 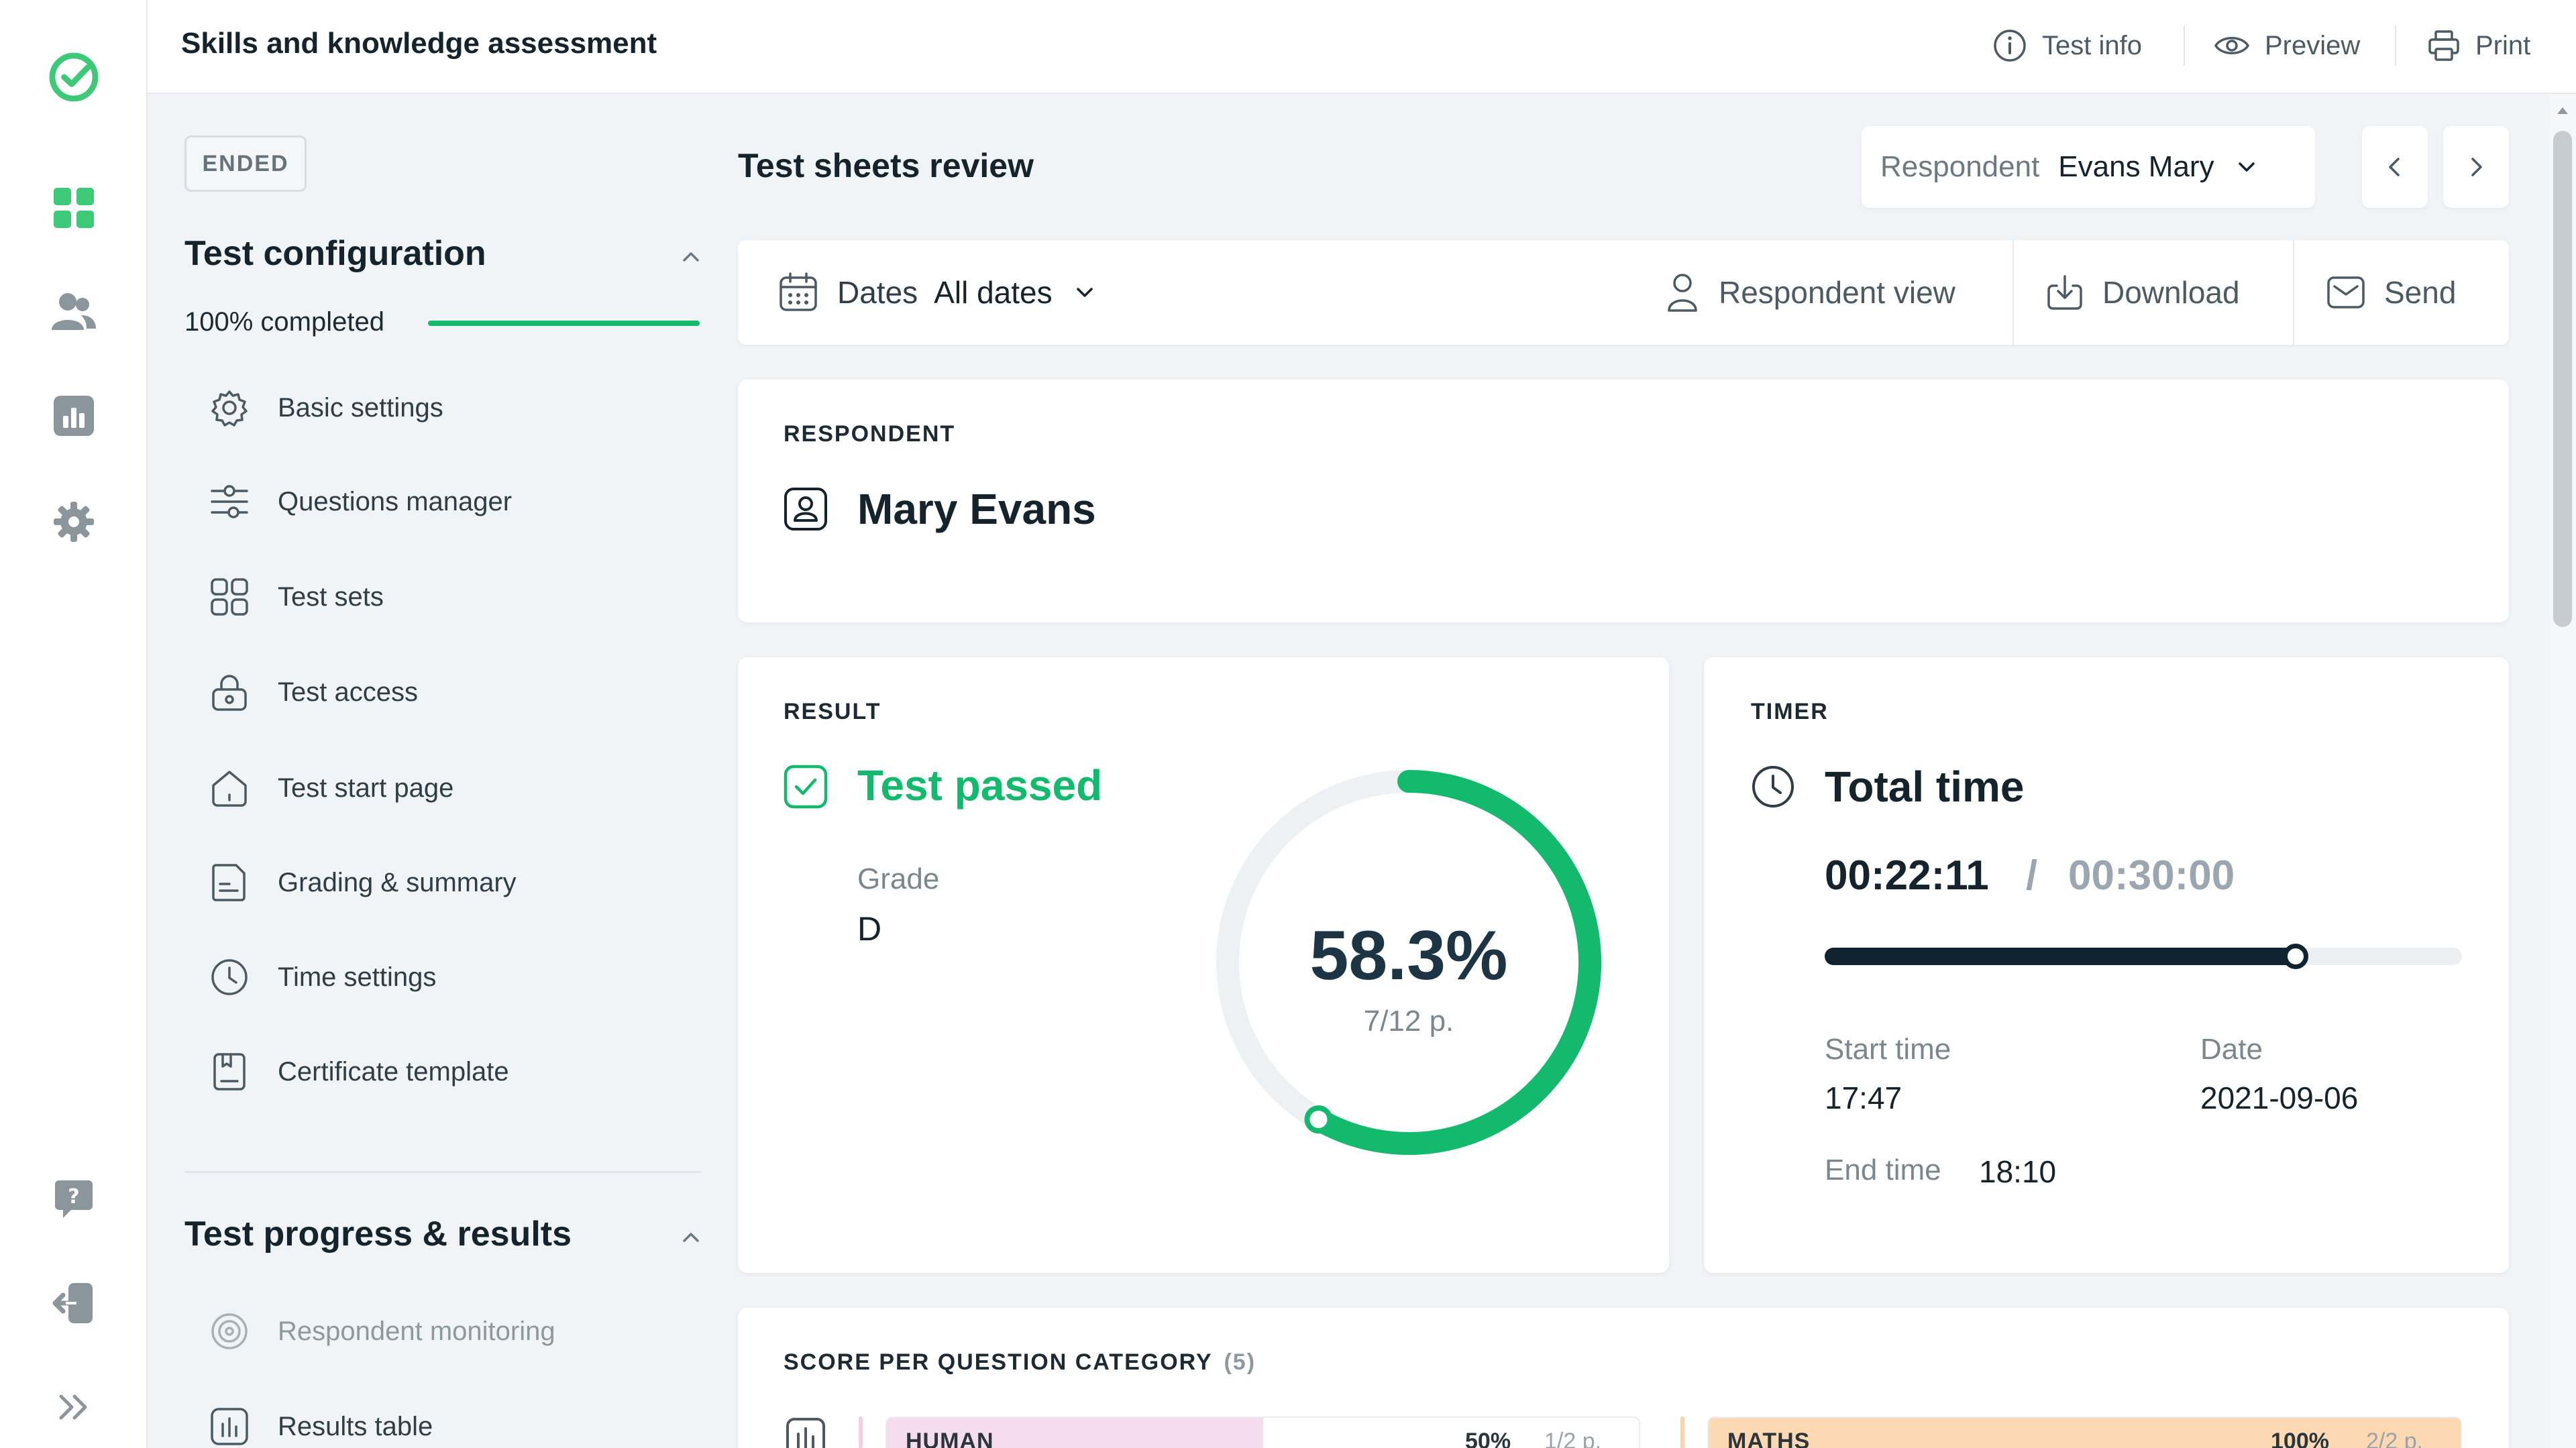 I want to click on gear-icon, so click(x=229, y=407).